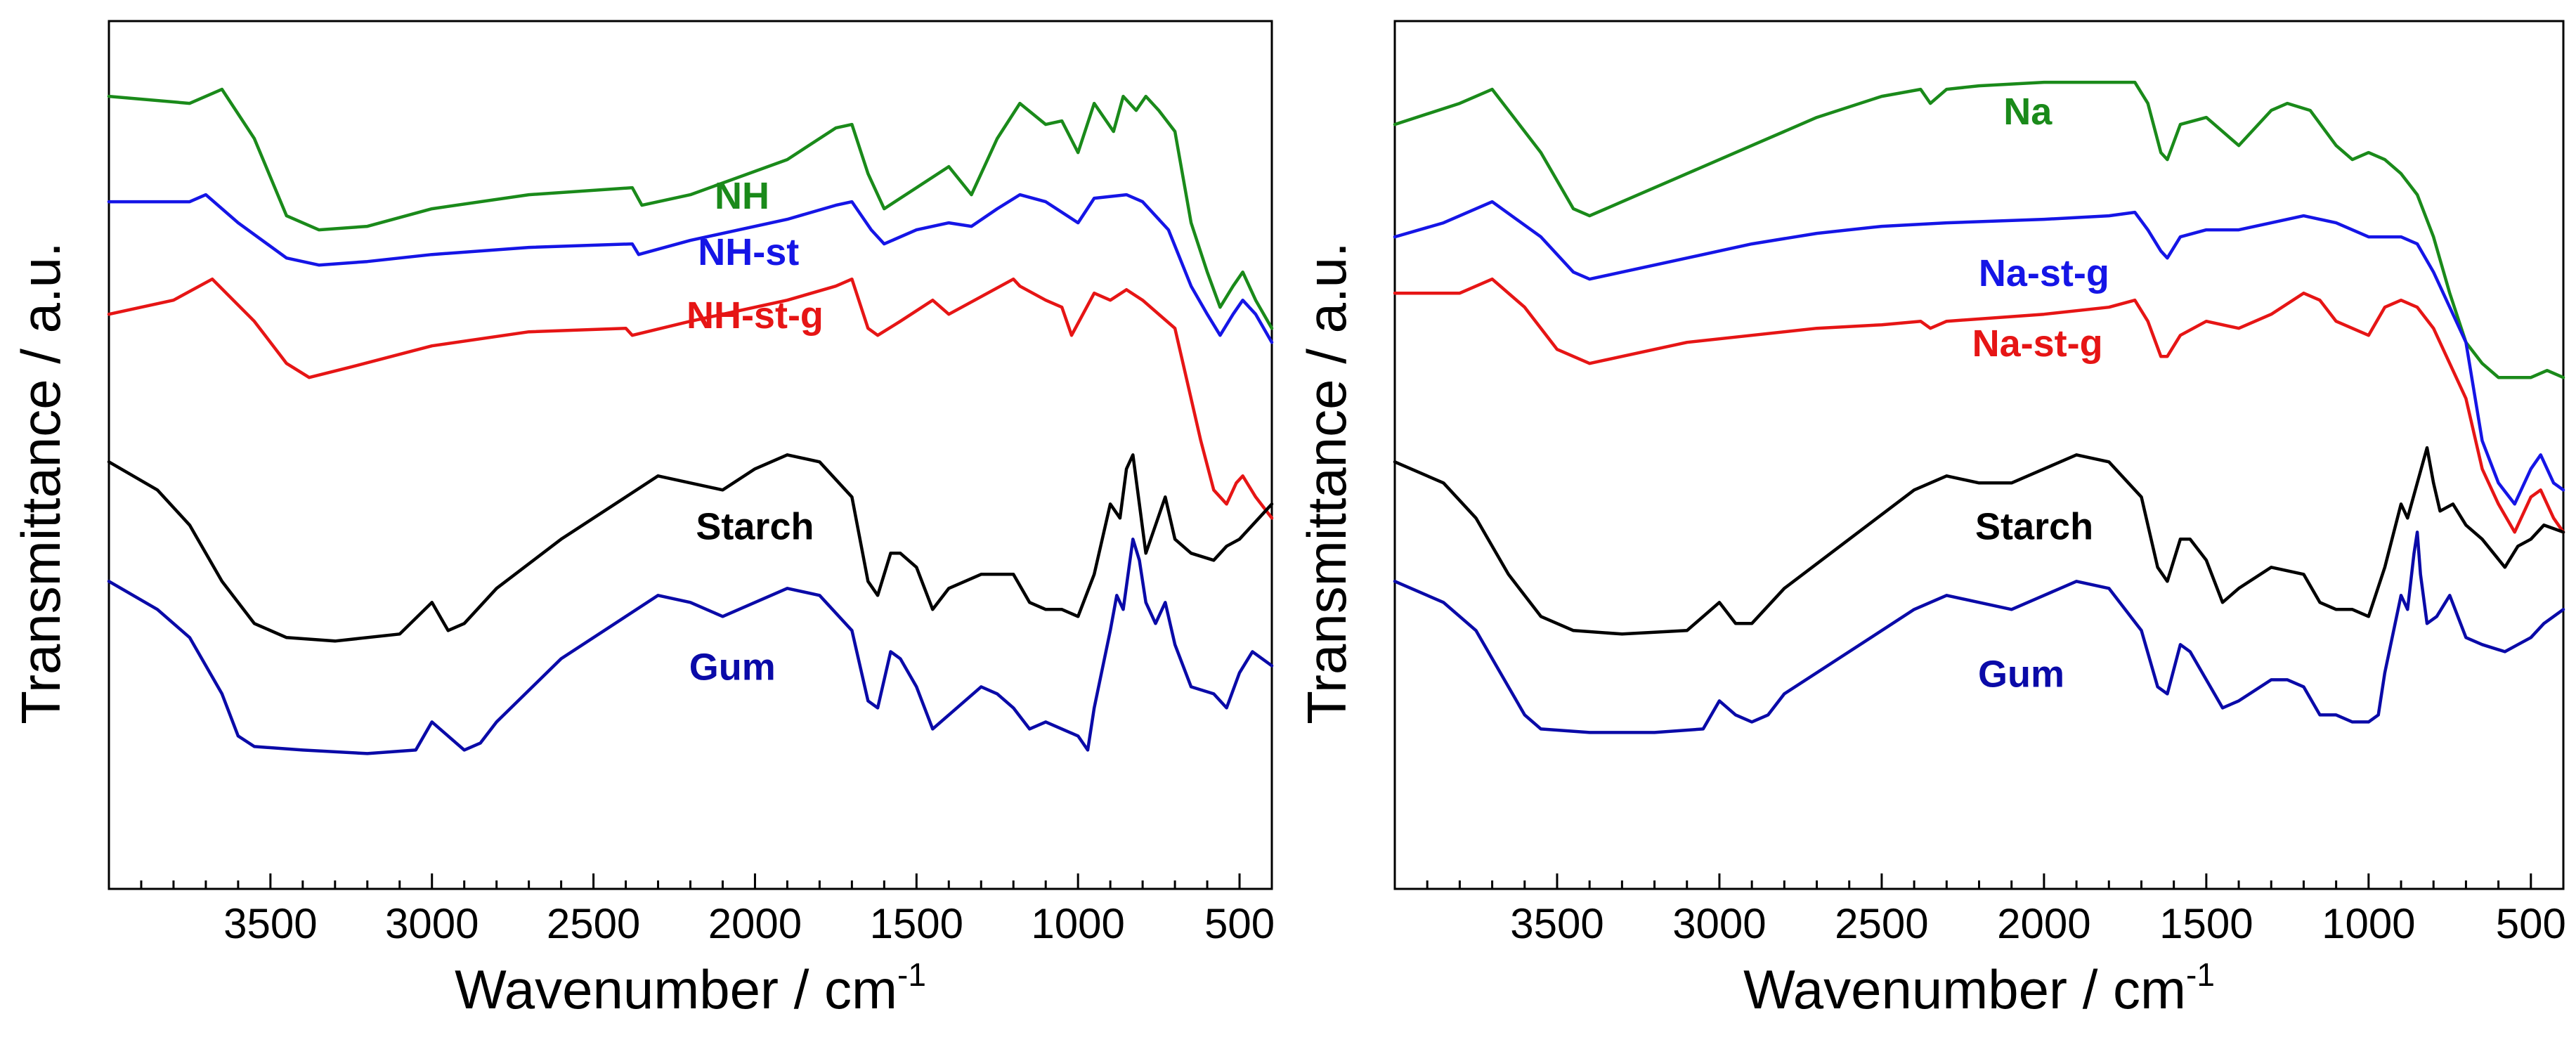  I want to click on series-line-nh, so click(690, 208).